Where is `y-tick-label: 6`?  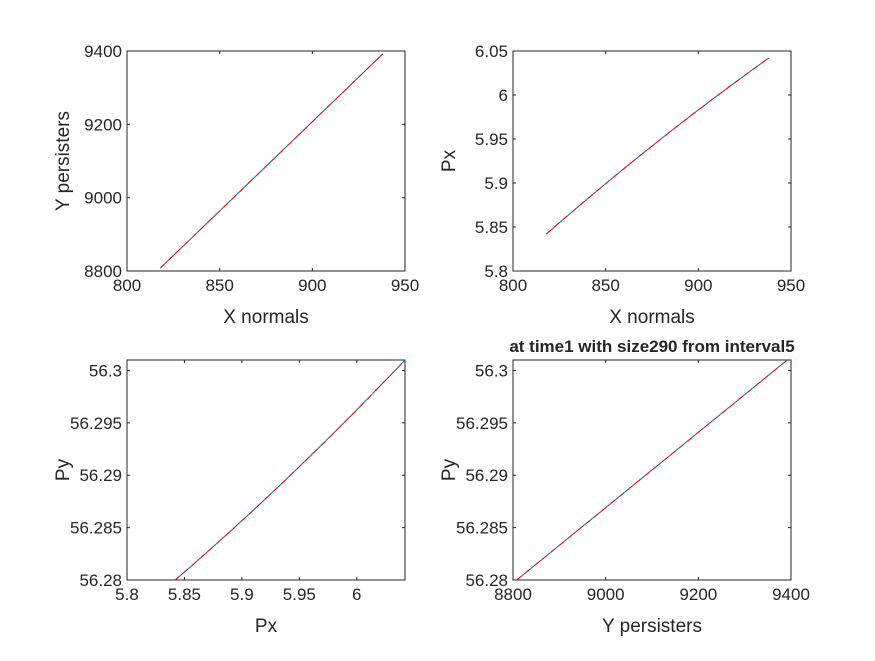 y-tick-label: 6 is located at coordinates (503, 95).